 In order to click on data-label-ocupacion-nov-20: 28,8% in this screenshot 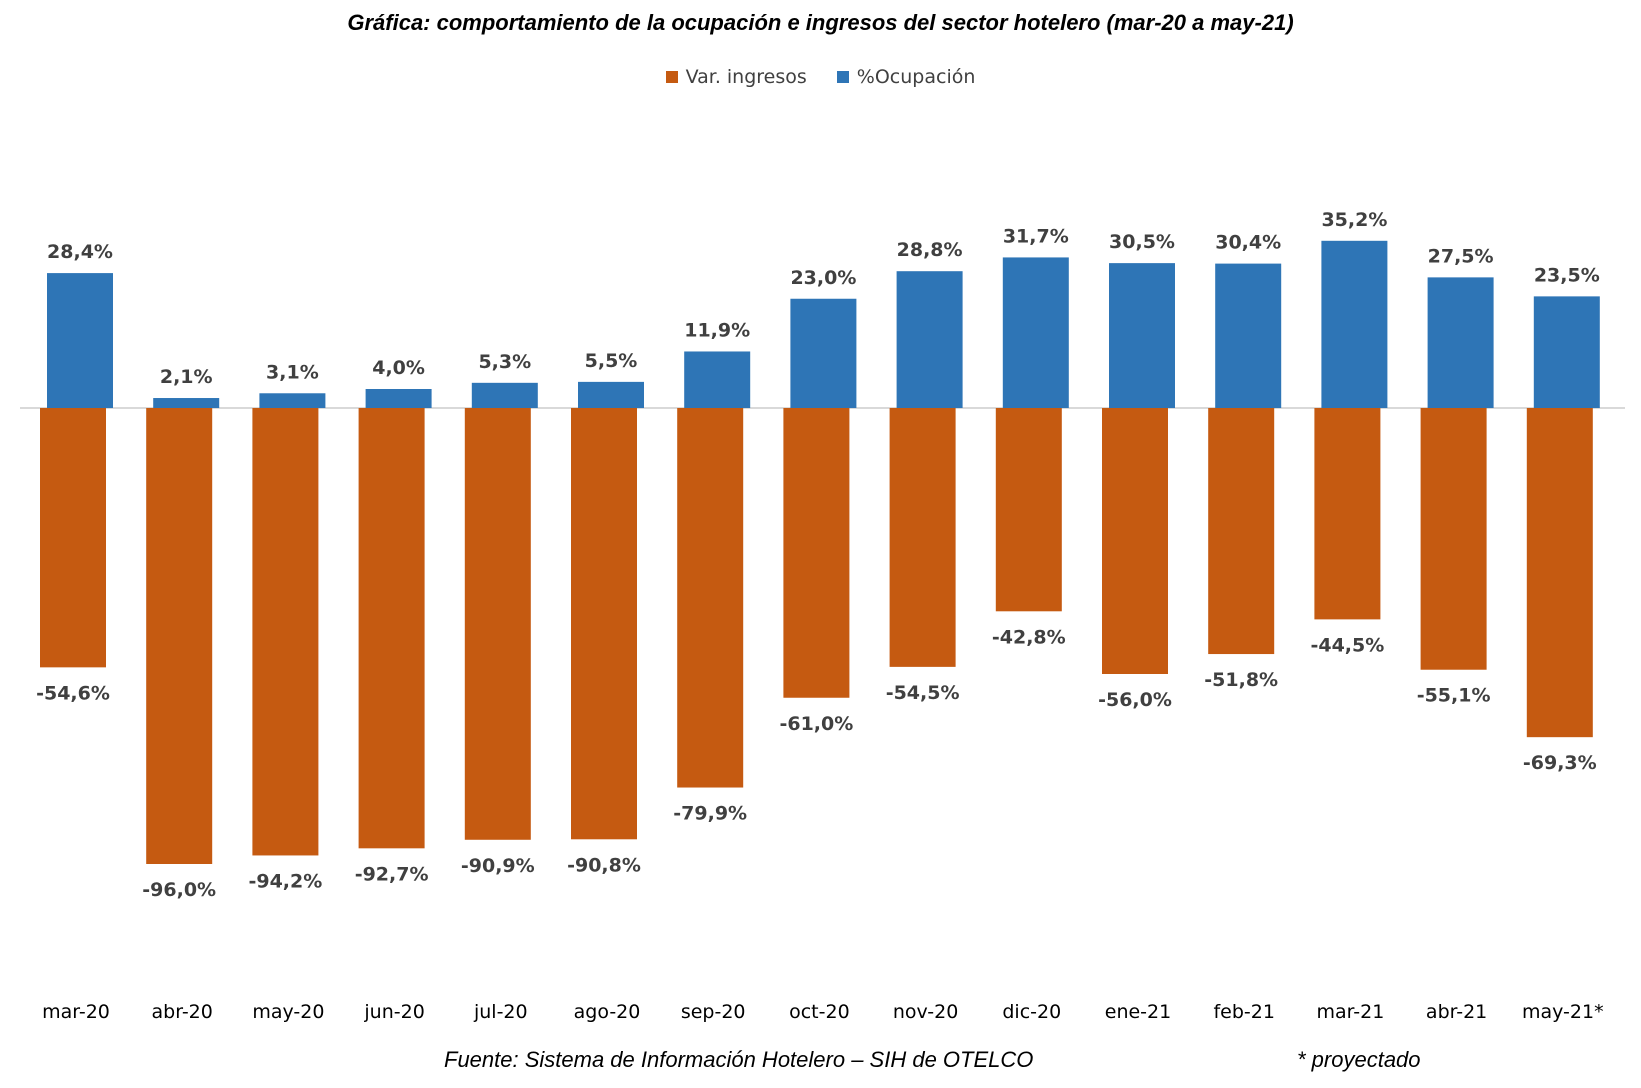, I will do `click(930, 250)`.